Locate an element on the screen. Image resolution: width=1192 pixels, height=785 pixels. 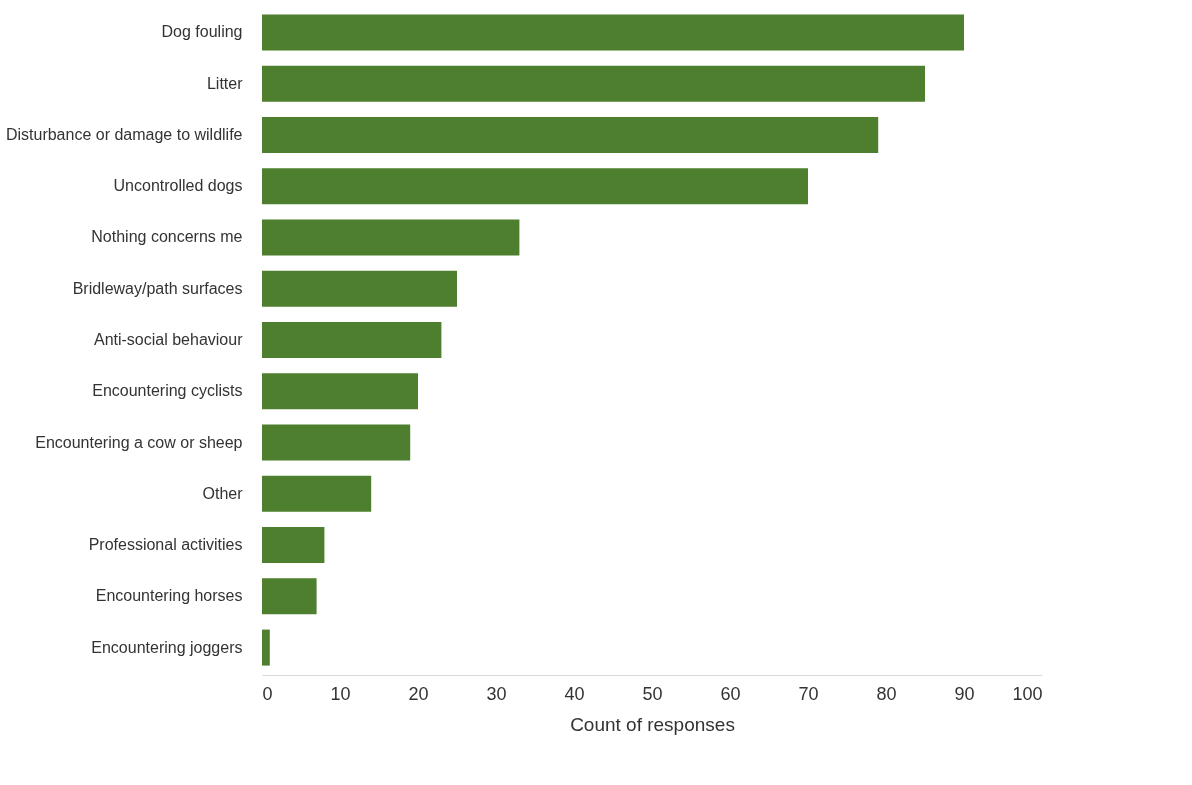
x-tick-label: 20 is located at coordinates (418, 693).